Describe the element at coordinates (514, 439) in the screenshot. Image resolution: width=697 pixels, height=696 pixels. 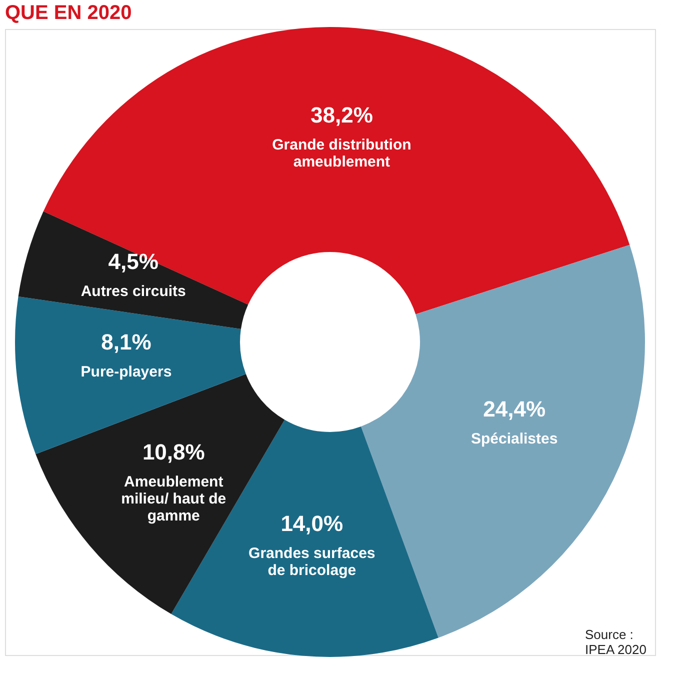
I see `slice-label: Spécialistes` at that location.